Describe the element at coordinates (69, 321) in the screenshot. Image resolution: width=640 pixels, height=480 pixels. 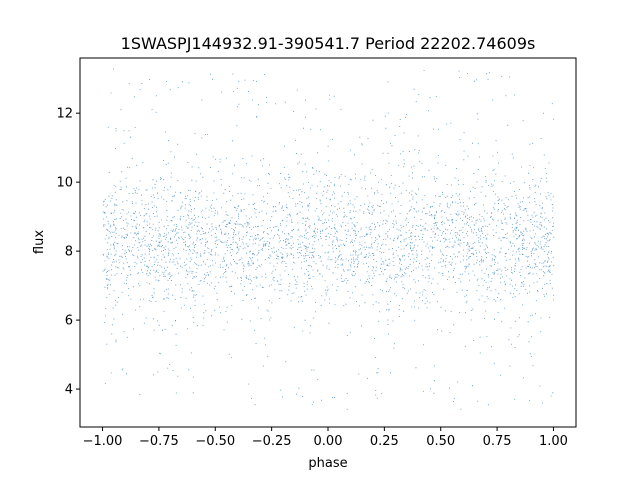
I see `y-tick-label: 6` at that location.